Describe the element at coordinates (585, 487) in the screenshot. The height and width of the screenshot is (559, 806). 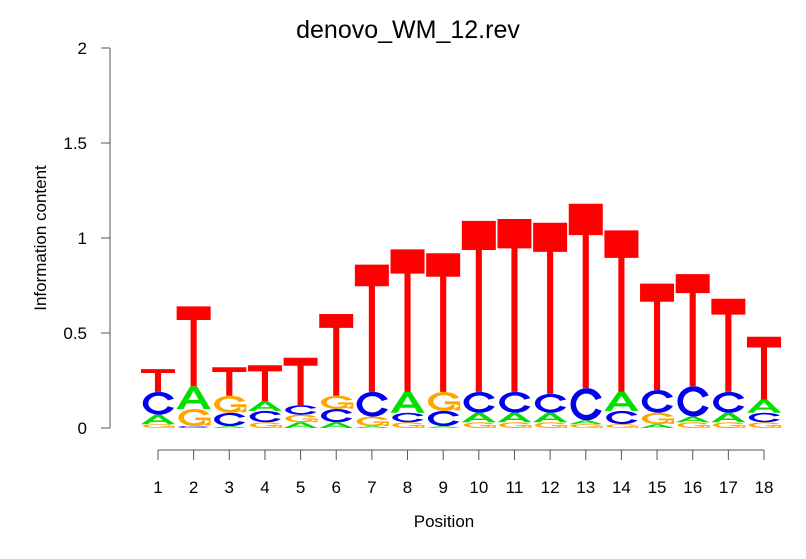
I see `x-tick-label: 13` at that location.